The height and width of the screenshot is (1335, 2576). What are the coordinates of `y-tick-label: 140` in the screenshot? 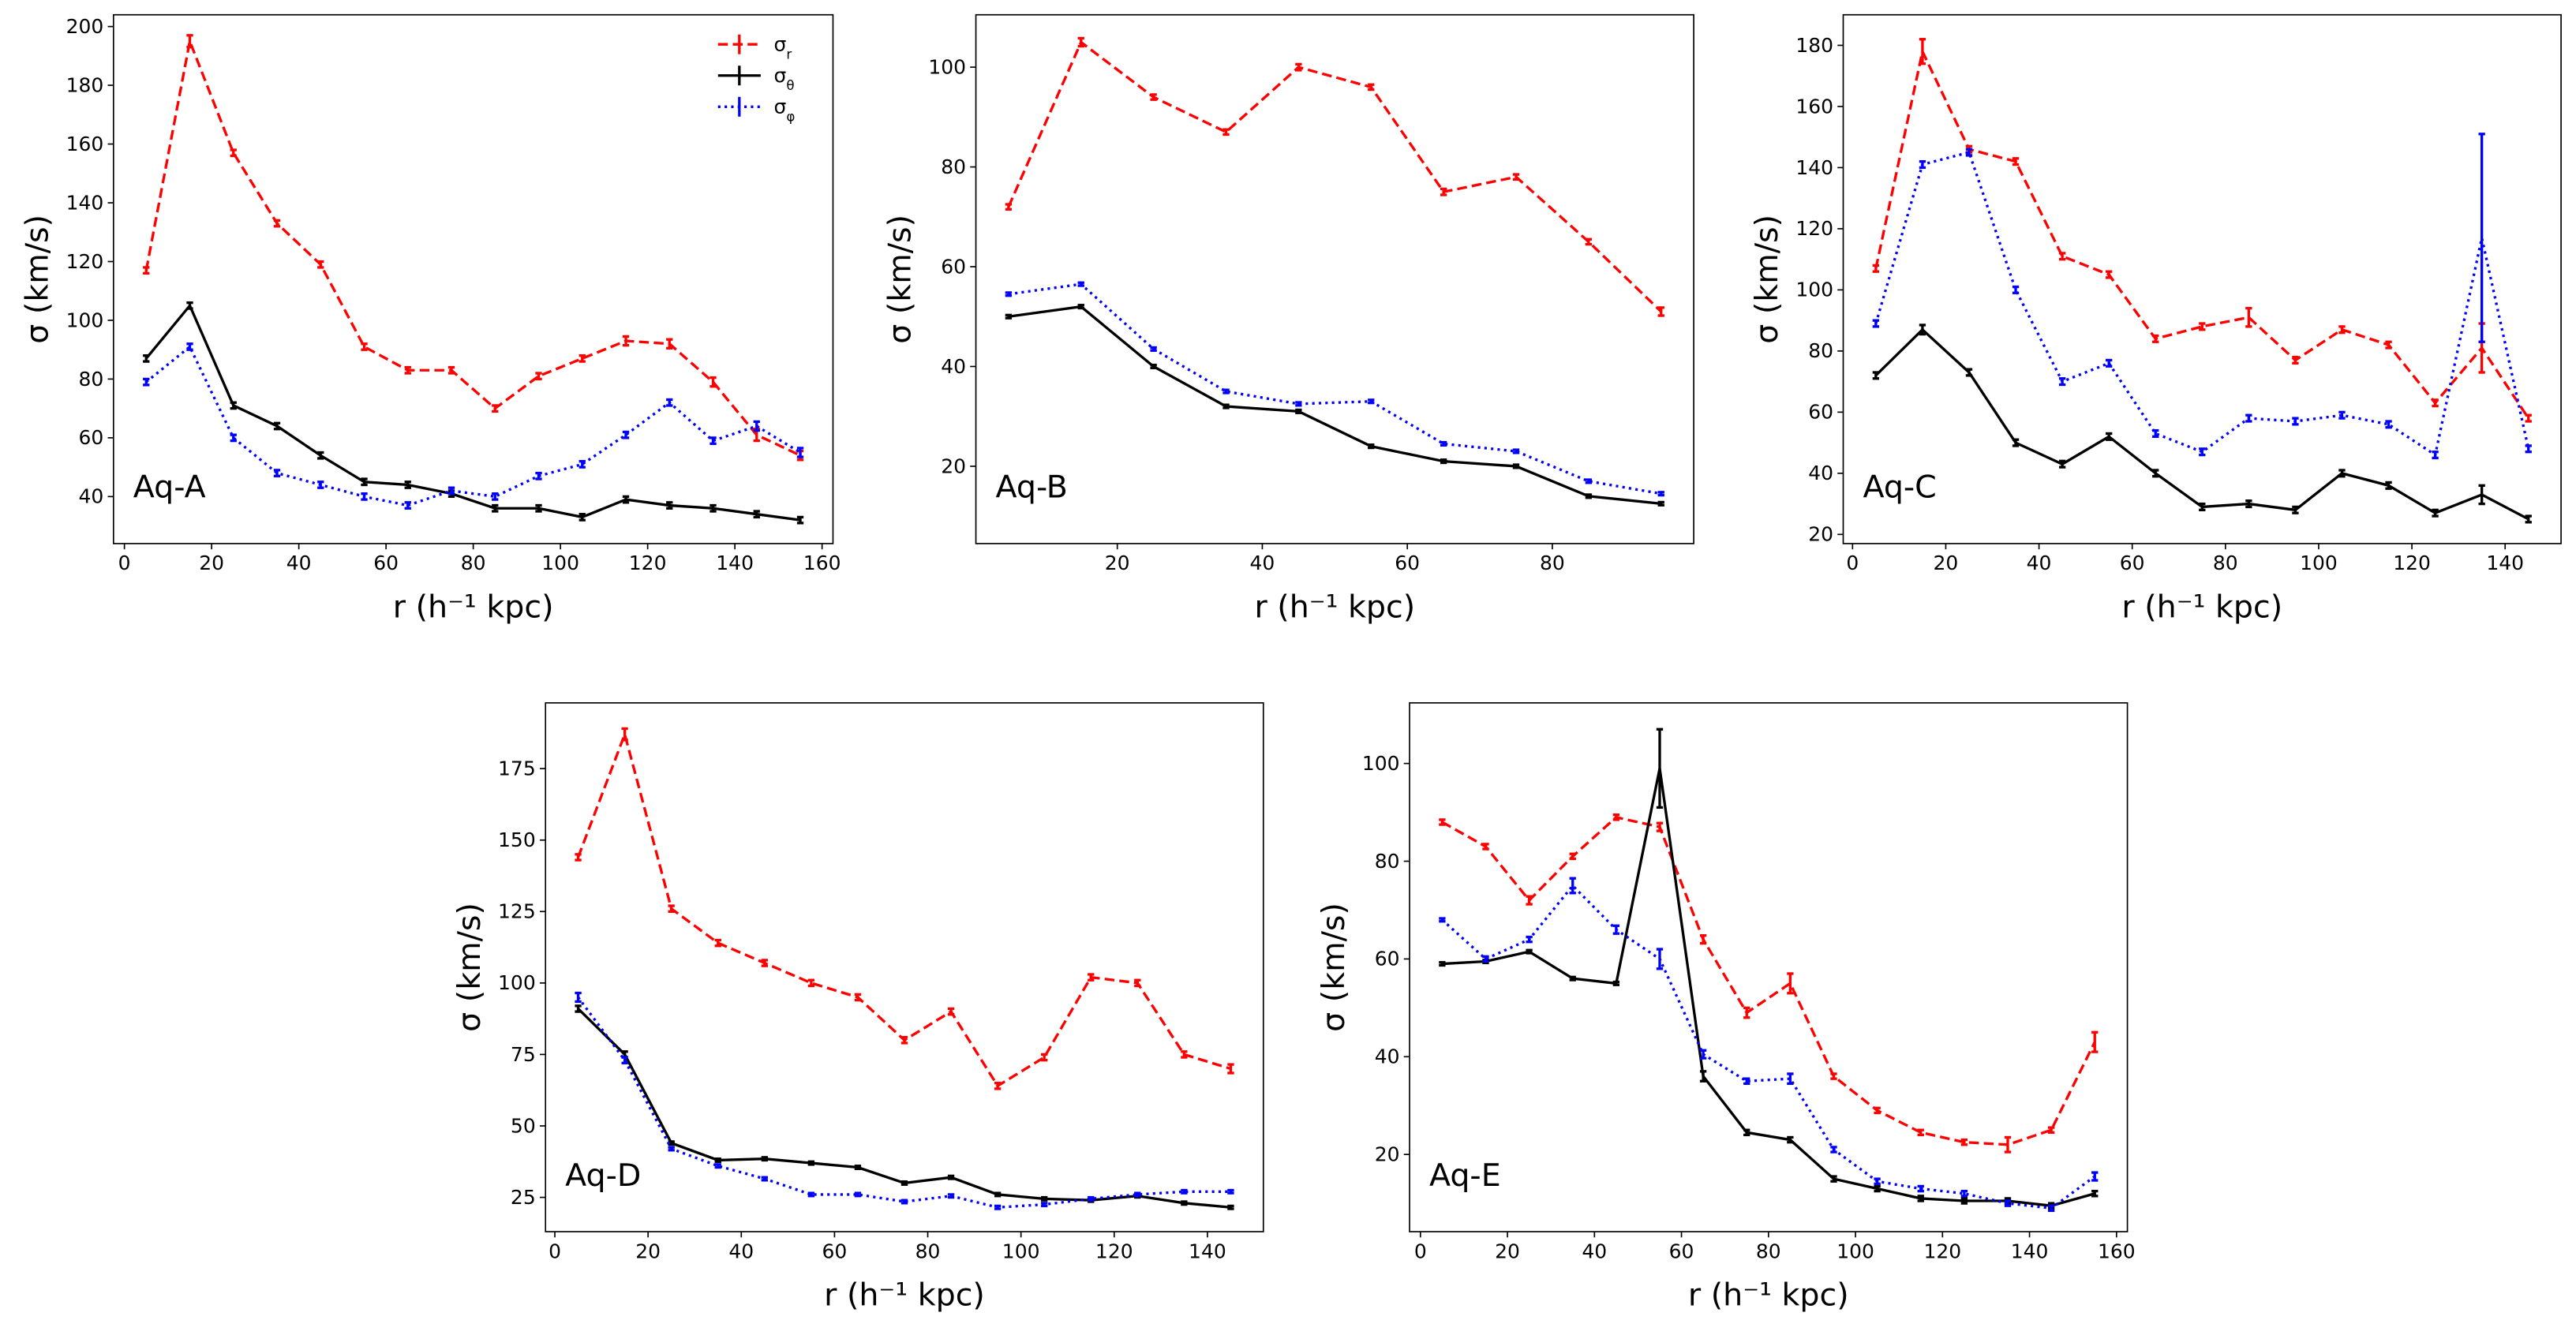 It's located at (85, 202).